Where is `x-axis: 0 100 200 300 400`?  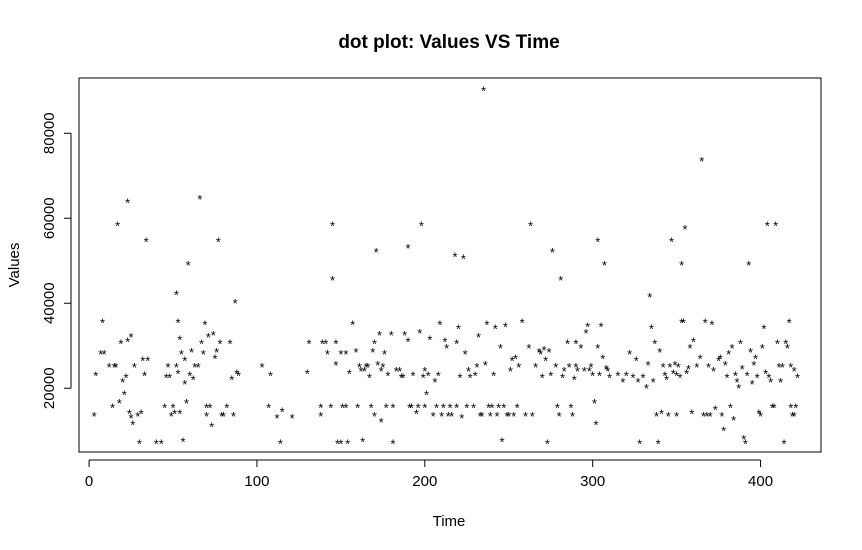 x-axis: 0 100 200 300 400 is located at coordinates (429, 474).